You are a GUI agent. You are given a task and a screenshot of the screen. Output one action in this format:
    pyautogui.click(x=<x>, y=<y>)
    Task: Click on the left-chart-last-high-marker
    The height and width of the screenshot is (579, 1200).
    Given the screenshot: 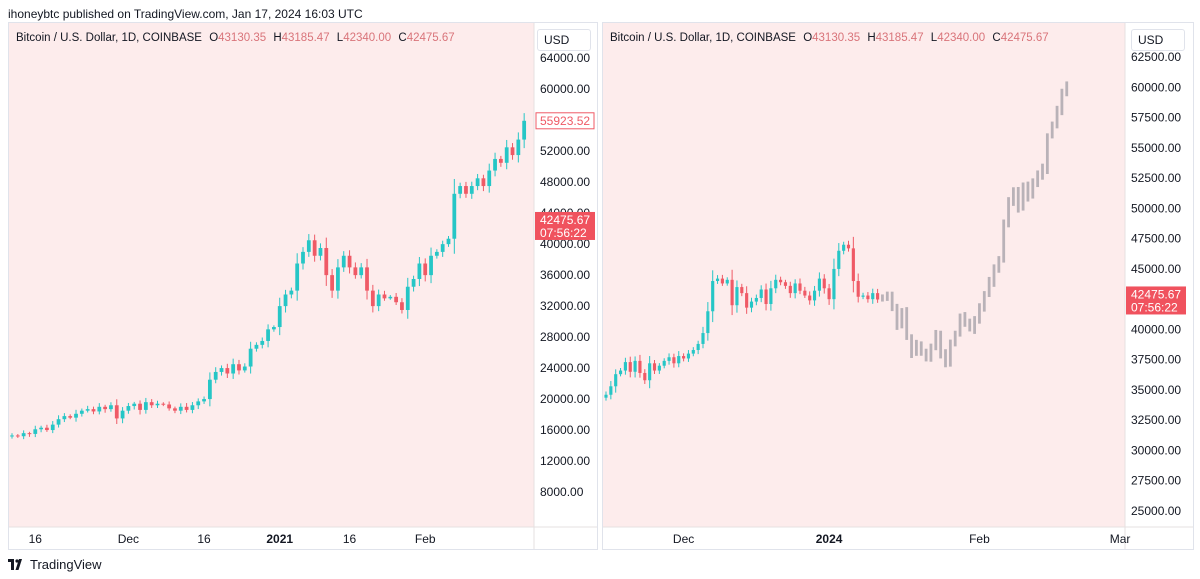 What is the action you would take?
    pyautogui.click(x=565, y=121)
    